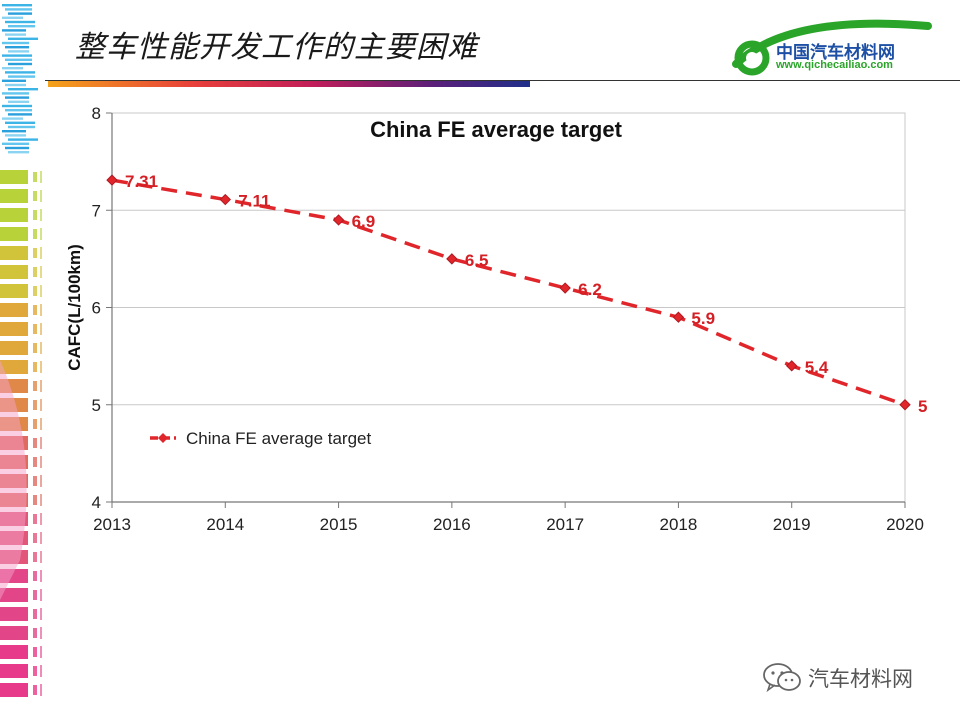  Describe the element at coordinates (792, 524) in the screenshot. I see `x-tick-label: 2019` at that location.